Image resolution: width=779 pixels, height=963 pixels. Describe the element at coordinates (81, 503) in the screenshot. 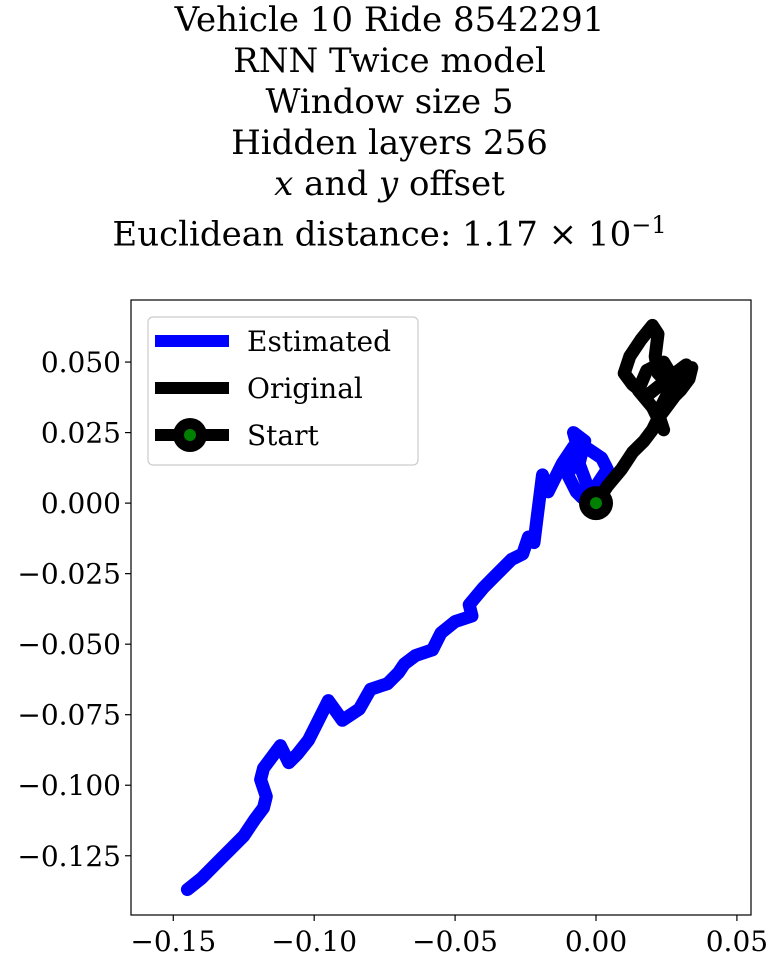

I see `y-tick-label: 0.000` at that location.